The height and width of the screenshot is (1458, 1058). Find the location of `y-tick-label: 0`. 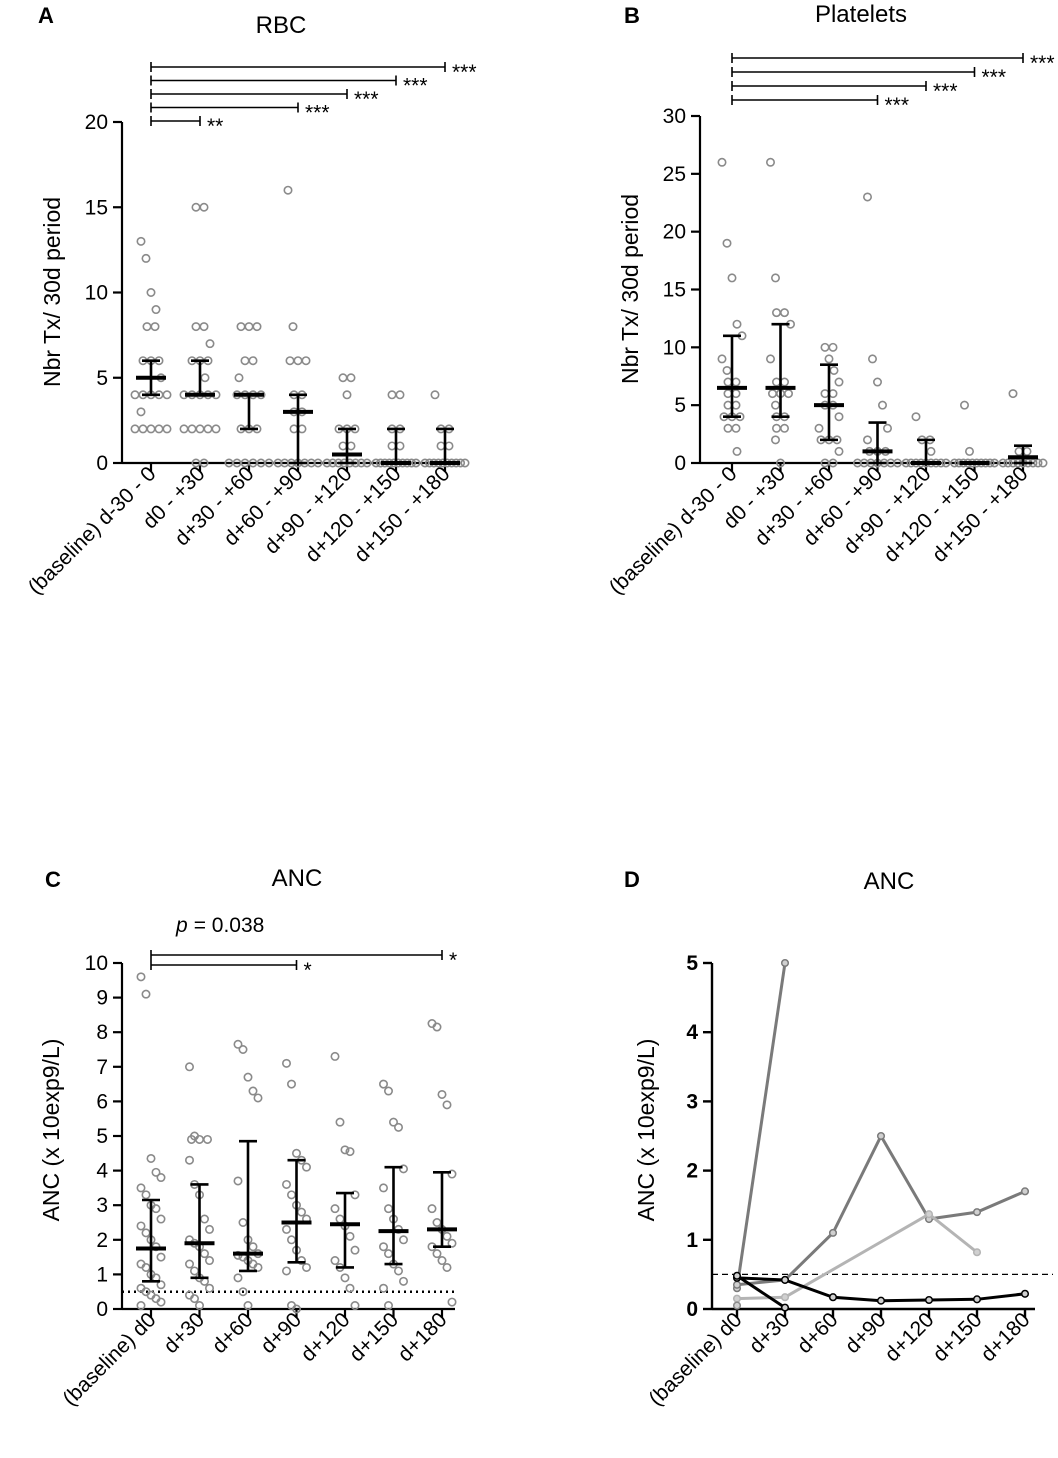

y-tick-label: 0 is located at coordinates (102, 1309).